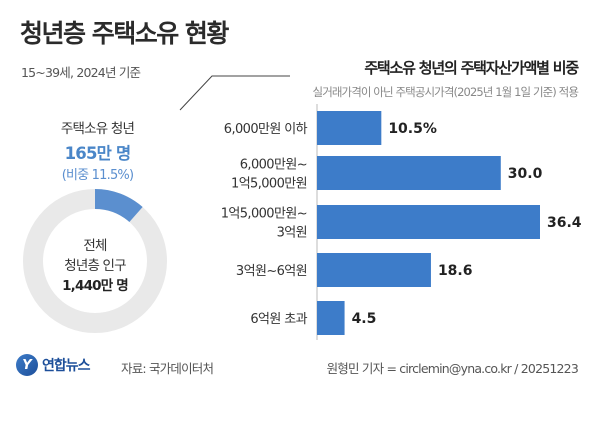 This screenshot has width=600, height=441. What do you see at coordinates (95, 286) in the screenshot?
I see `donut-label-count: 1,440만 명` at bounding box center [95, 286].